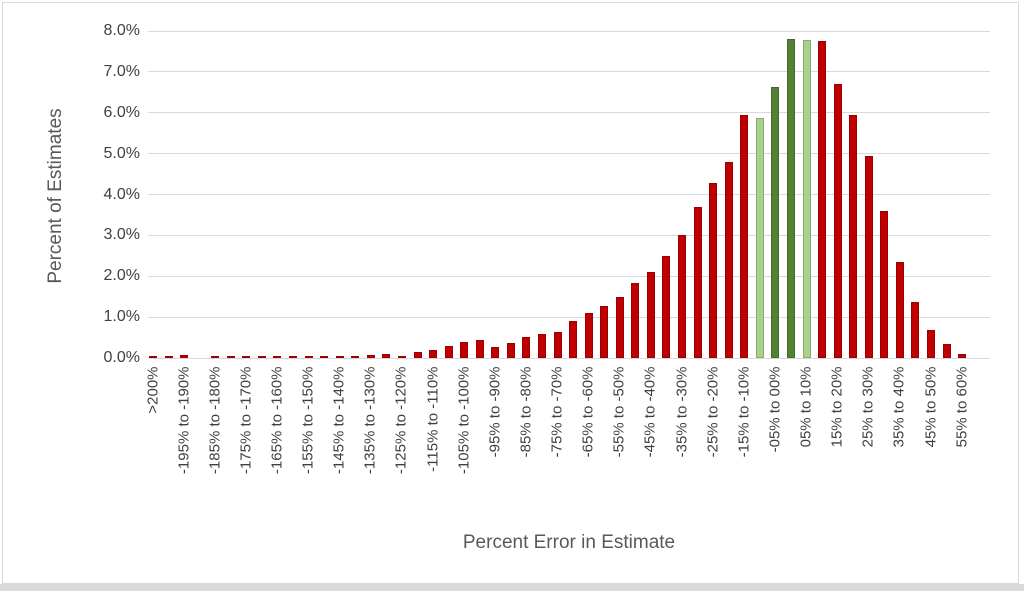 The width and height of the screenshot is (1024, 591). I want to click on x-tick-label: 35% to 40%, so click(899, 406).